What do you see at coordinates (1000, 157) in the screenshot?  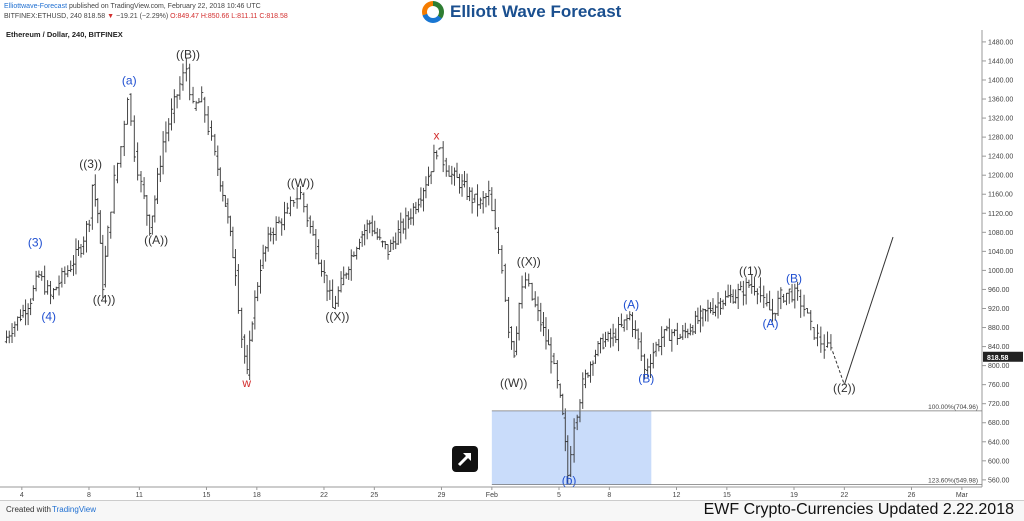 I see `y-tick-label: 1240.00` at bounding box center [1000, 157].